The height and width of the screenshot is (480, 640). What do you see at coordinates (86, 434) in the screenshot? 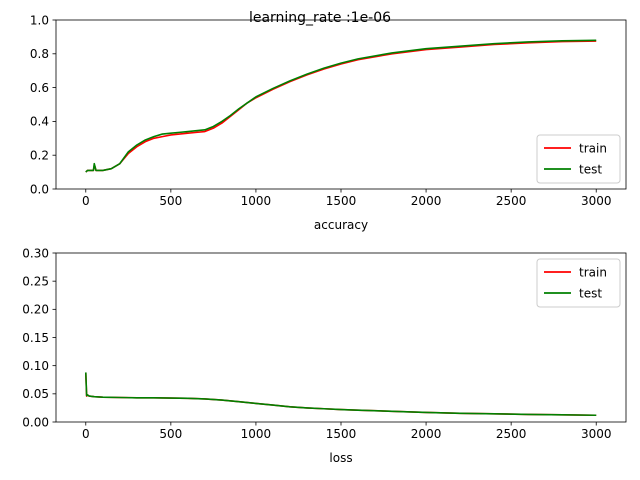
I see `loss-x-tick-label: 0` at bounding box center [86, 434].